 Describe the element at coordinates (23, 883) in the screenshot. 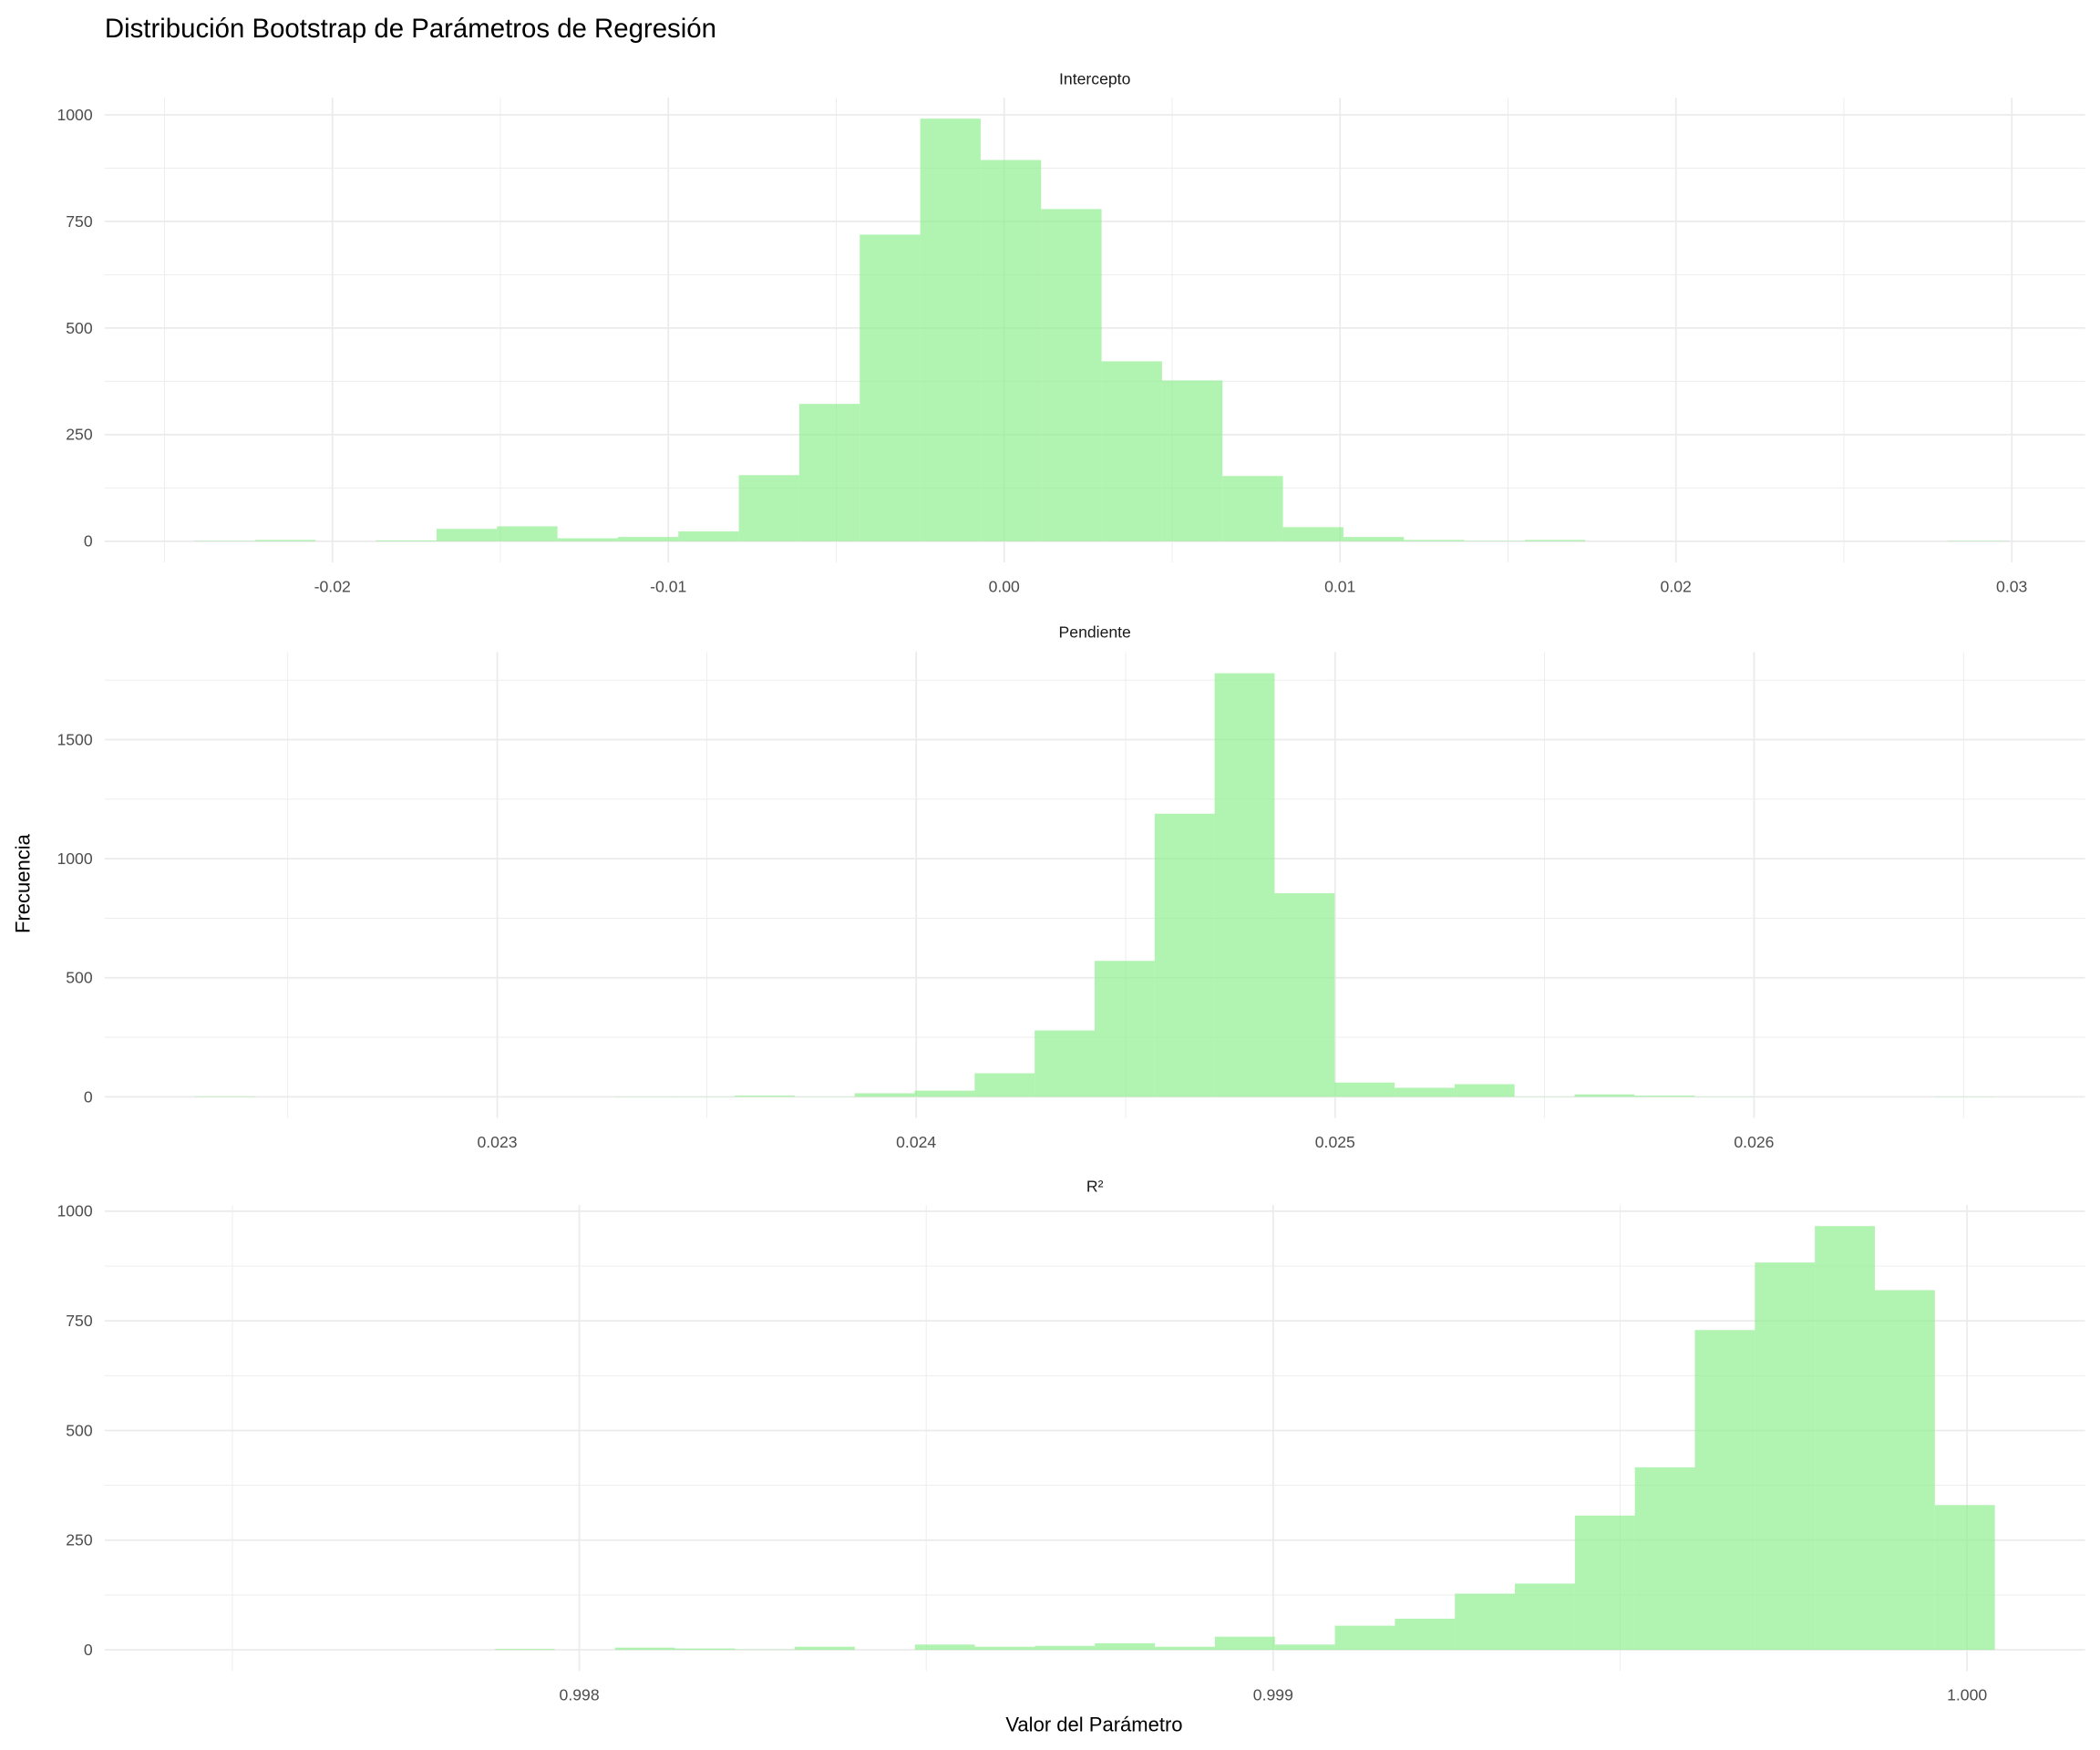

I see `y-axis-label: Frecuencia` at that location.